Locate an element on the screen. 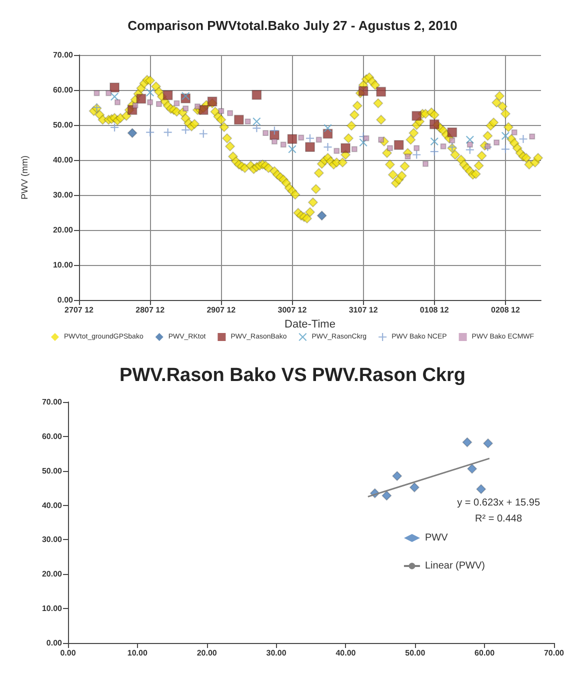 The height and width of the screenshot is (680, 585). x-tick-label: 40.00 is located at coordinates (346, 653).